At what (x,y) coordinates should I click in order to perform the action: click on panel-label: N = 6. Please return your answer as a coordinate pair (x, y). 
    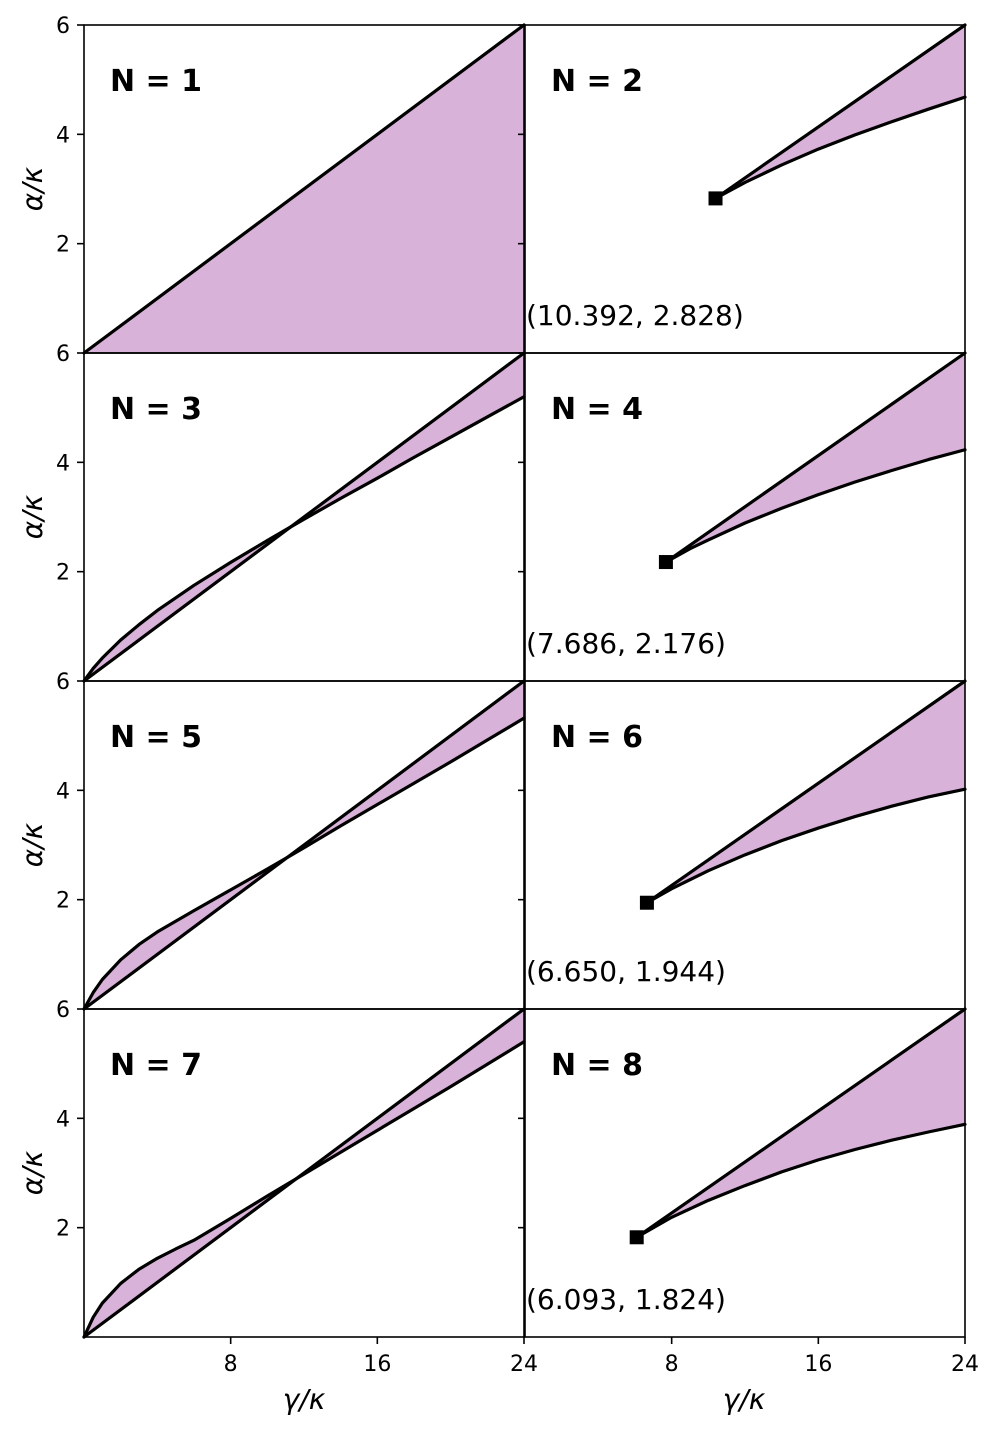
    Looking at the image, I should click on (597, 737).